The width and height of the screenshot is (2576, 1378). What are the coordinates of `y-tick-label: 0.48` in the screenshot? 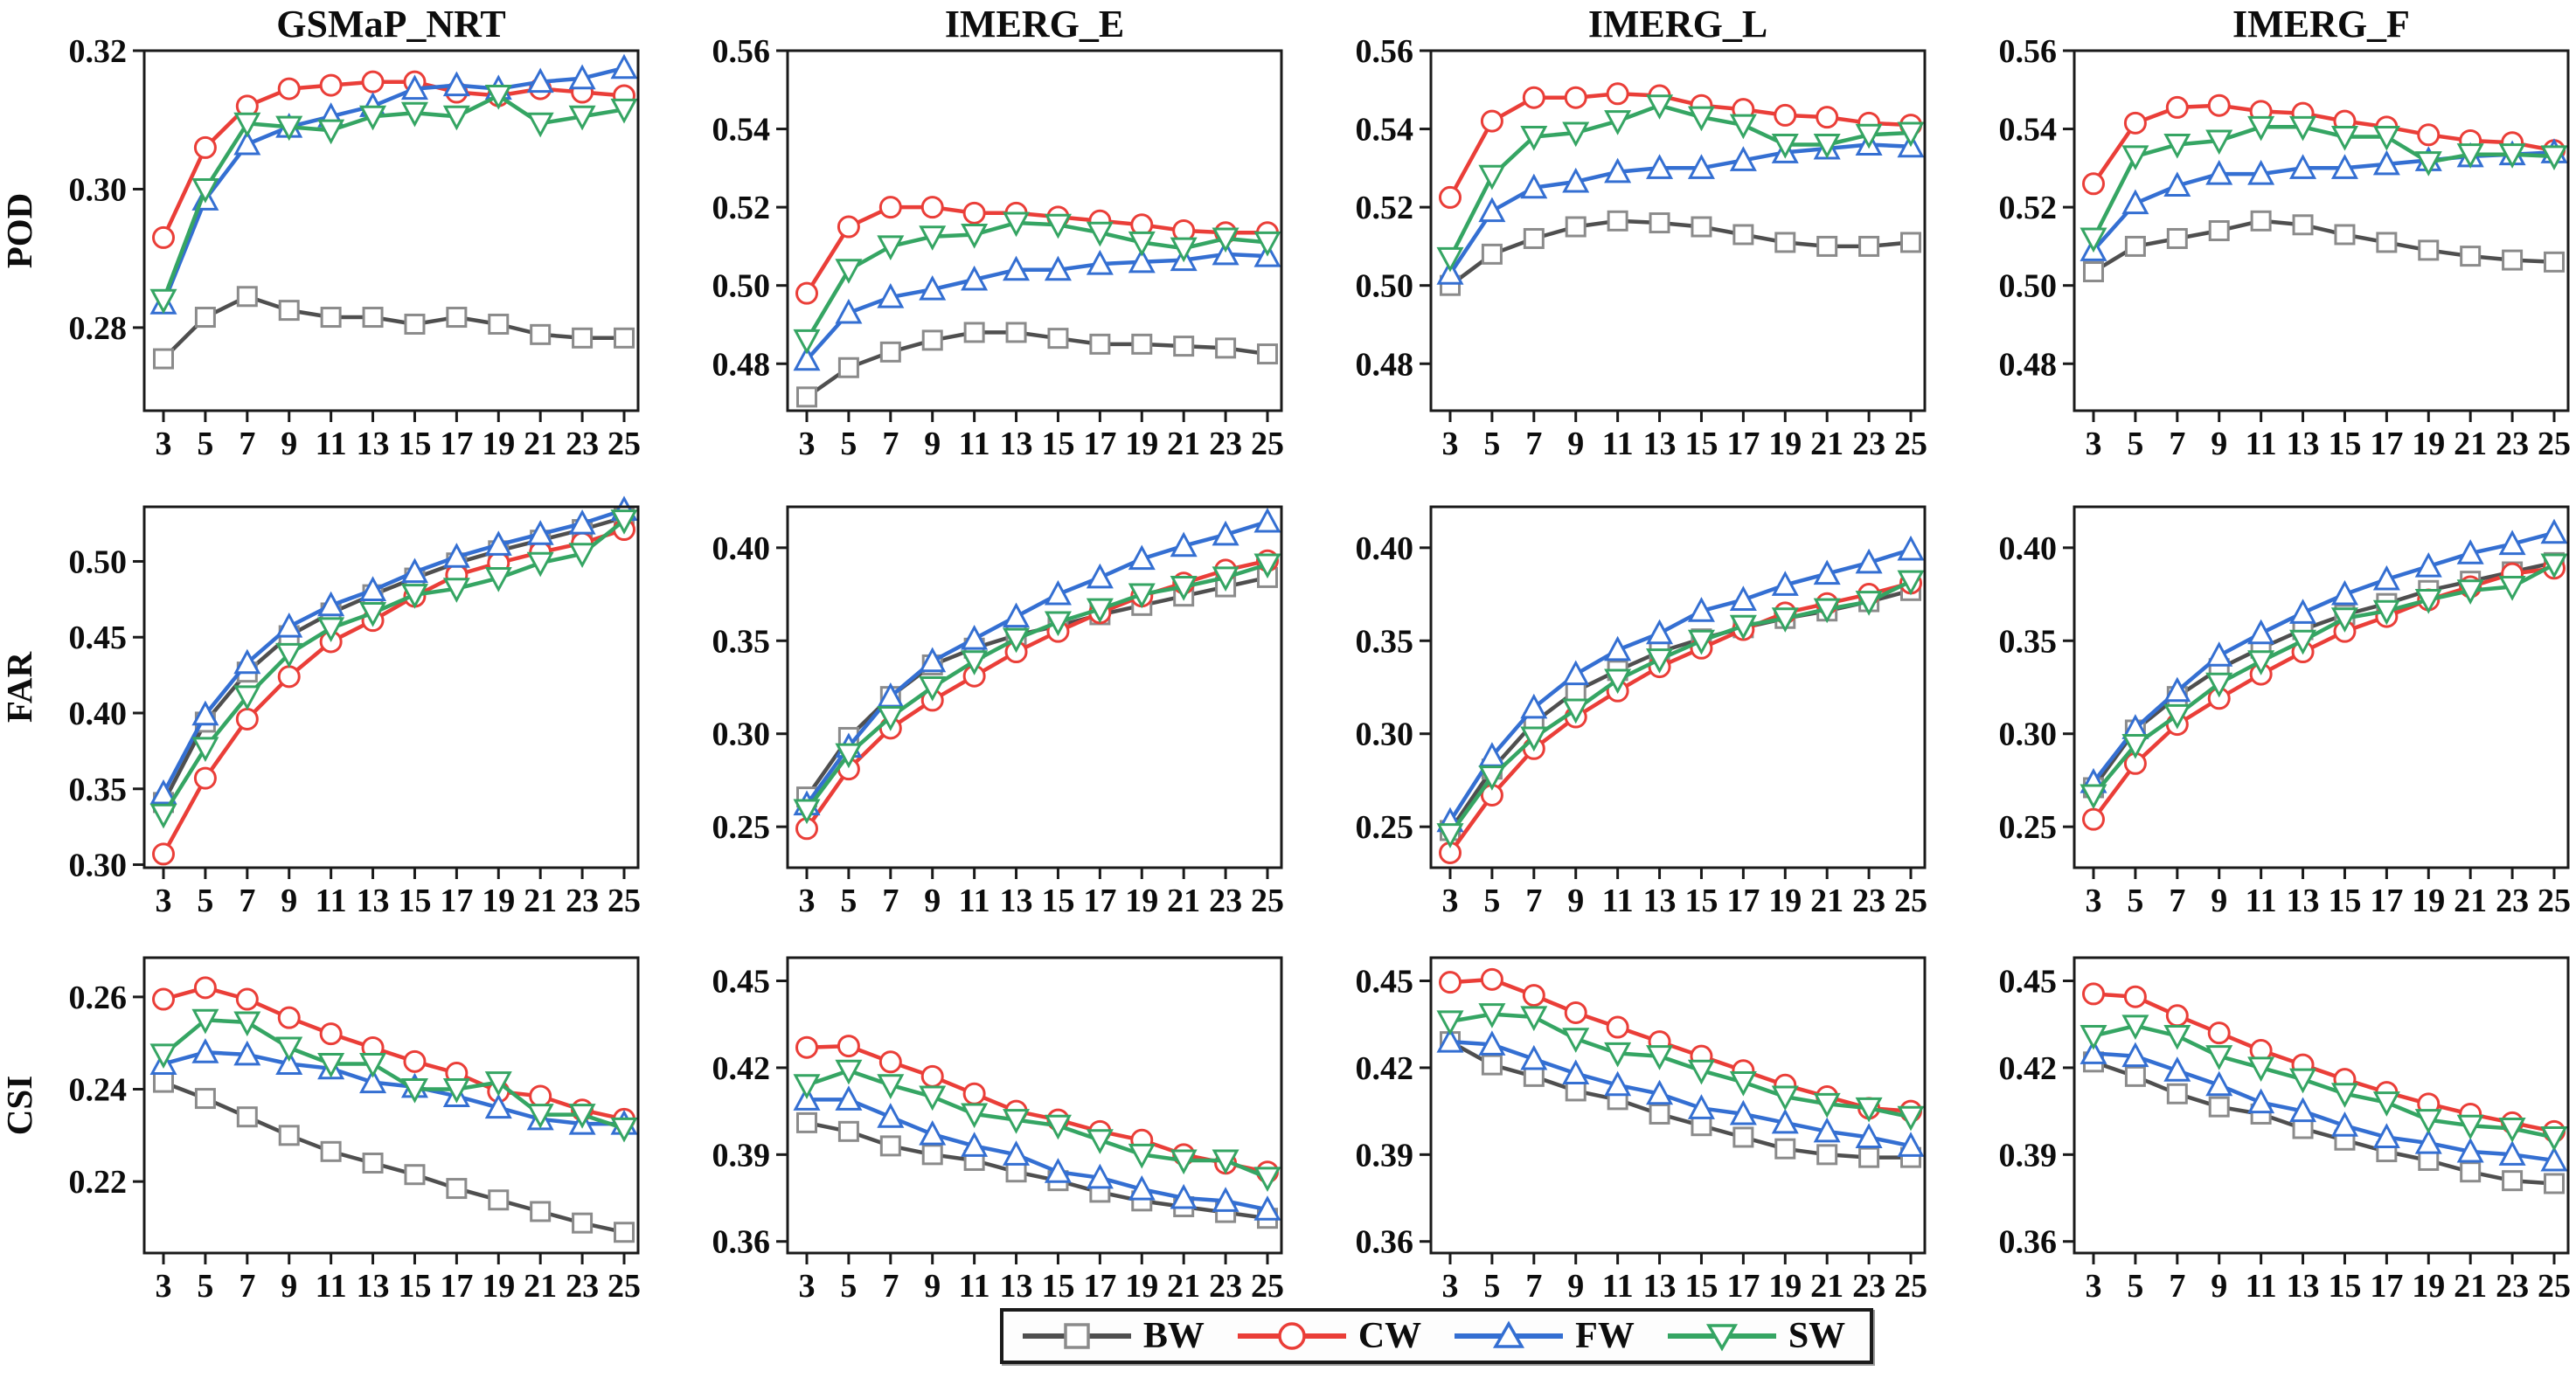 It's located at (1385, 364).